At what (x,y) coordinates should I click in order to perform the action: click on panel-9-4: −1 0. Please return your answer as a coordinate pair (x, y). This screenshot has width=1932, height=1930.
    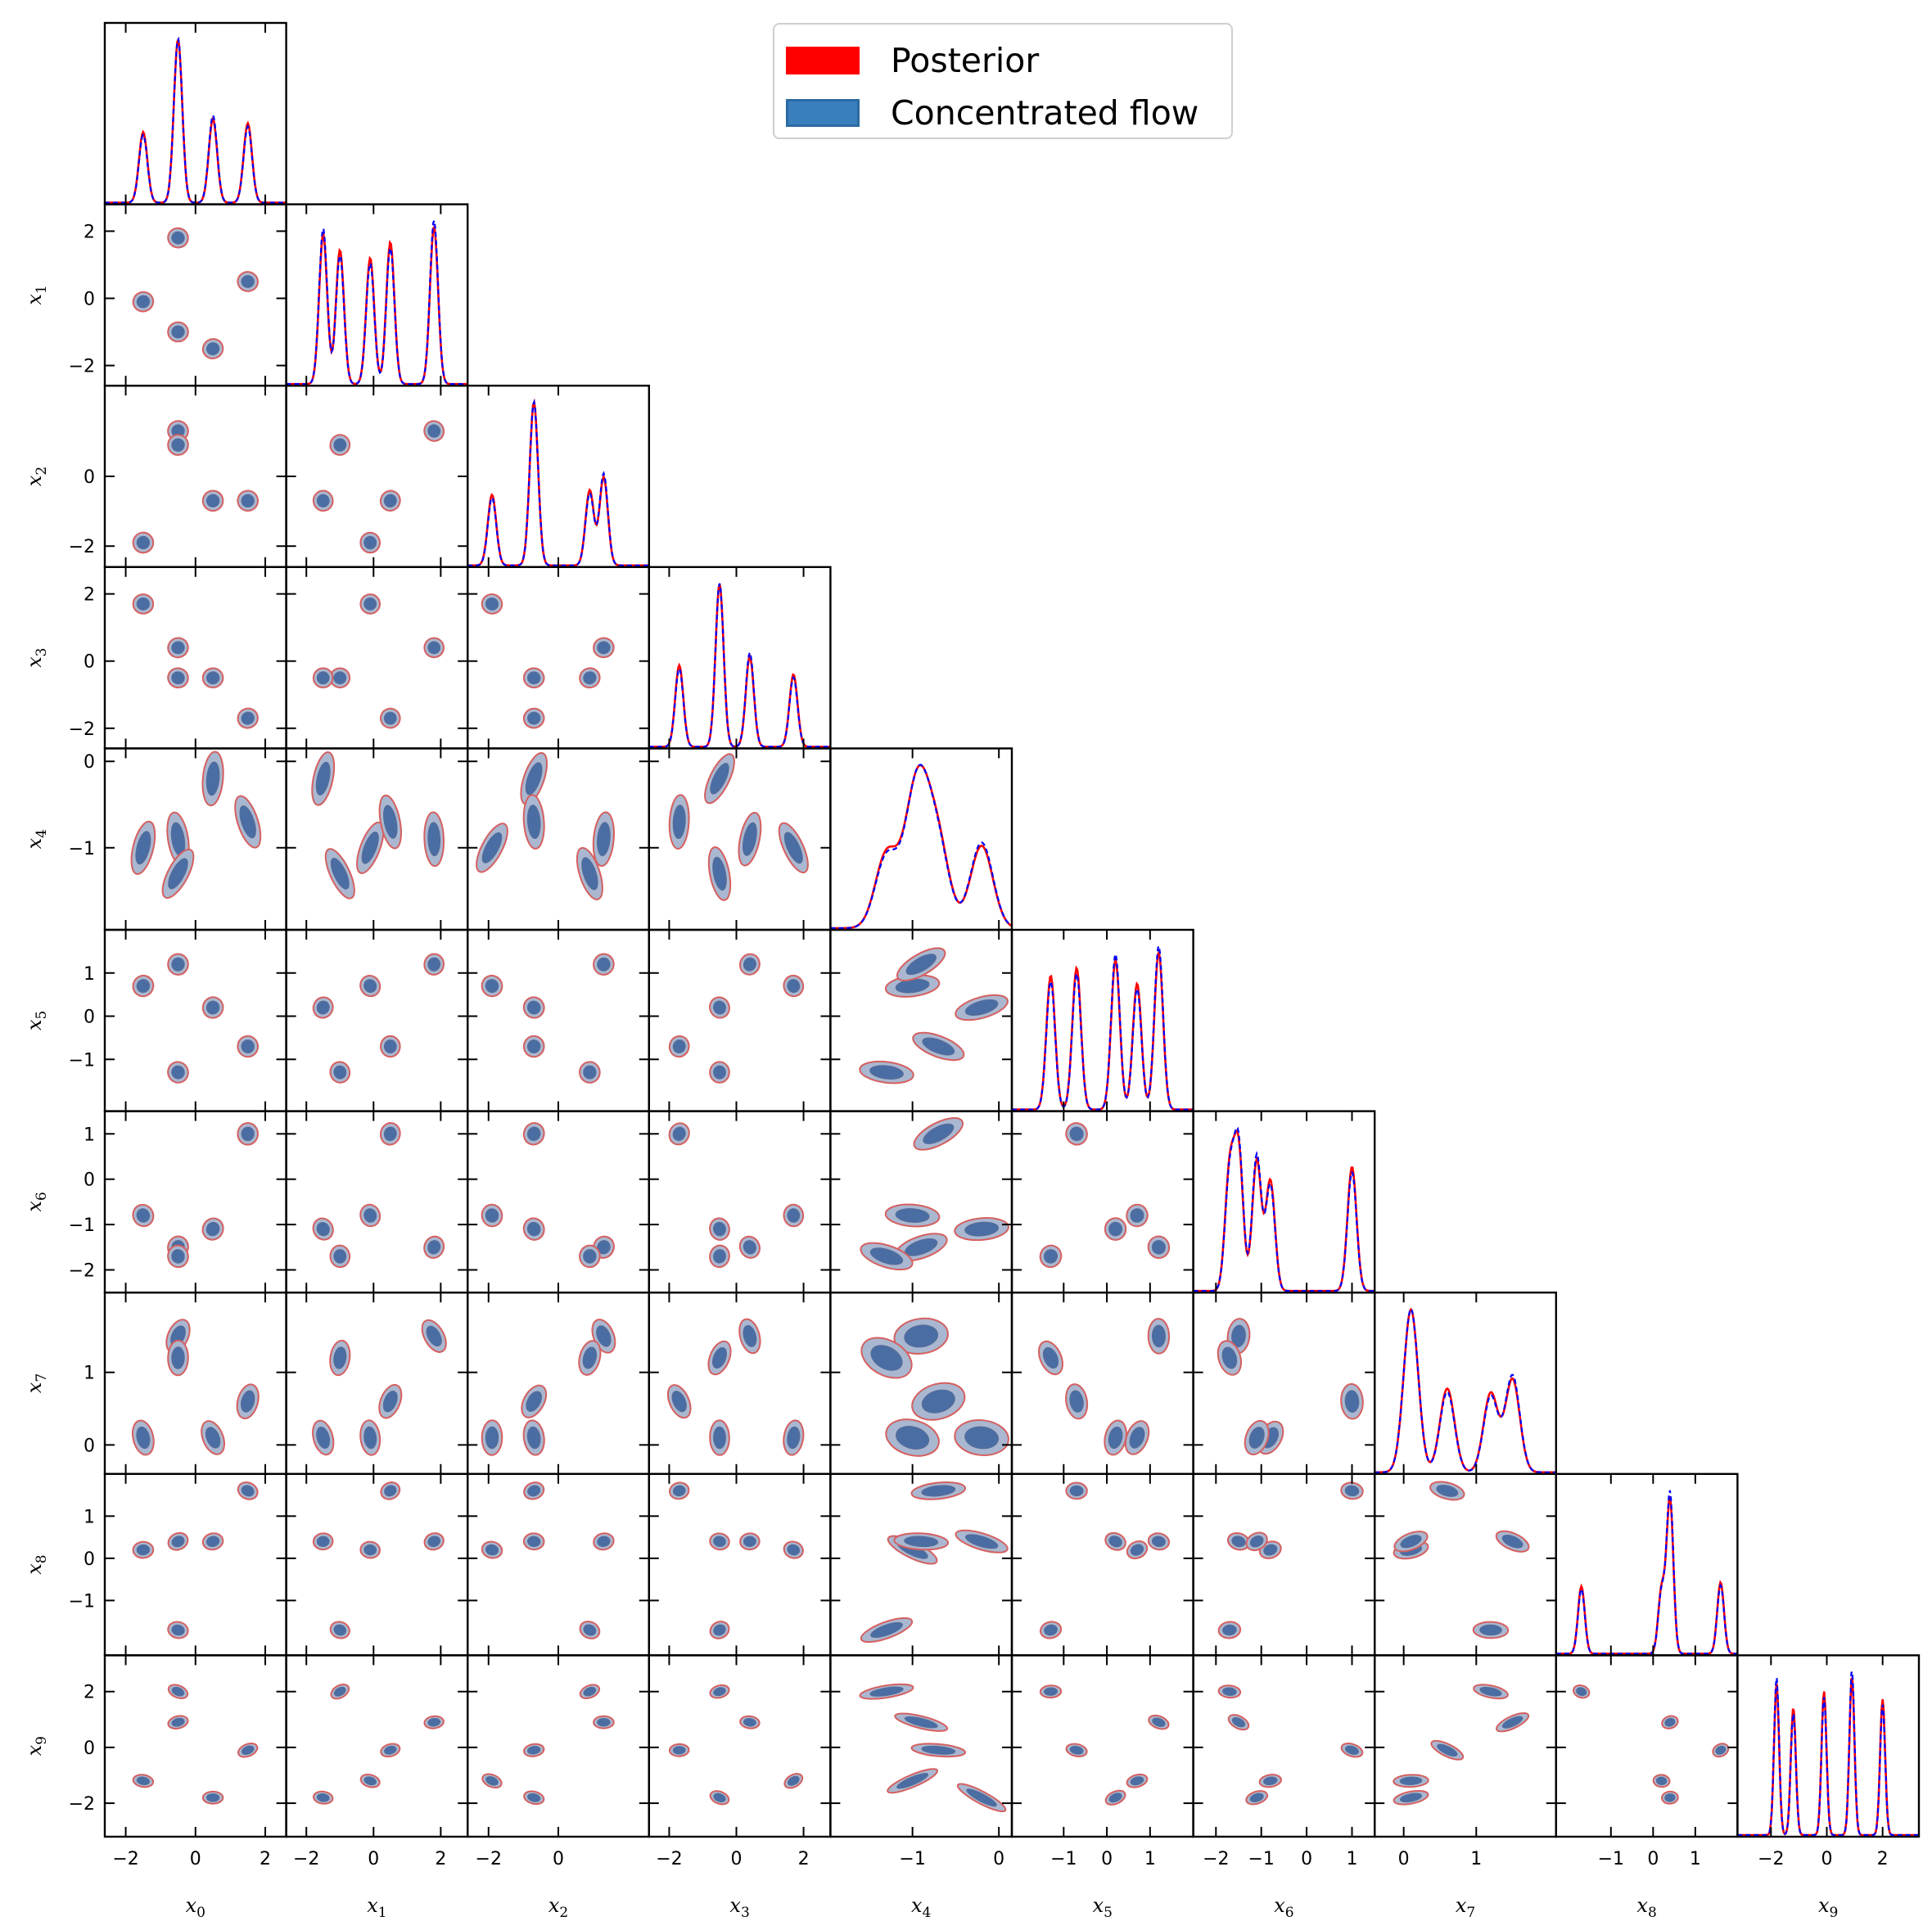
    Looking at the image, I should click on (921, 1762).